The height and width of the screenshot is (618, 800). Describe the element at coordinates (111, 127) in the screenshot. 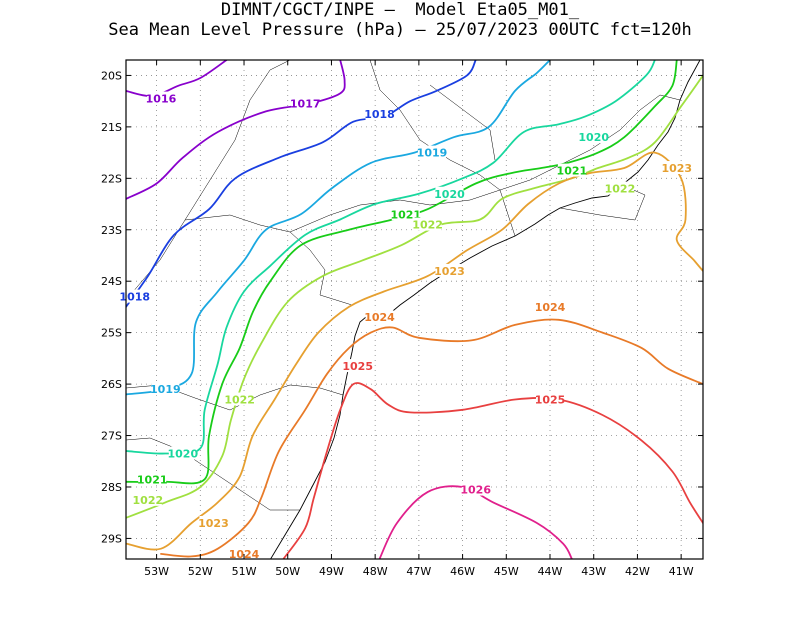

I see `lat-tick-label: 21S` at that location.